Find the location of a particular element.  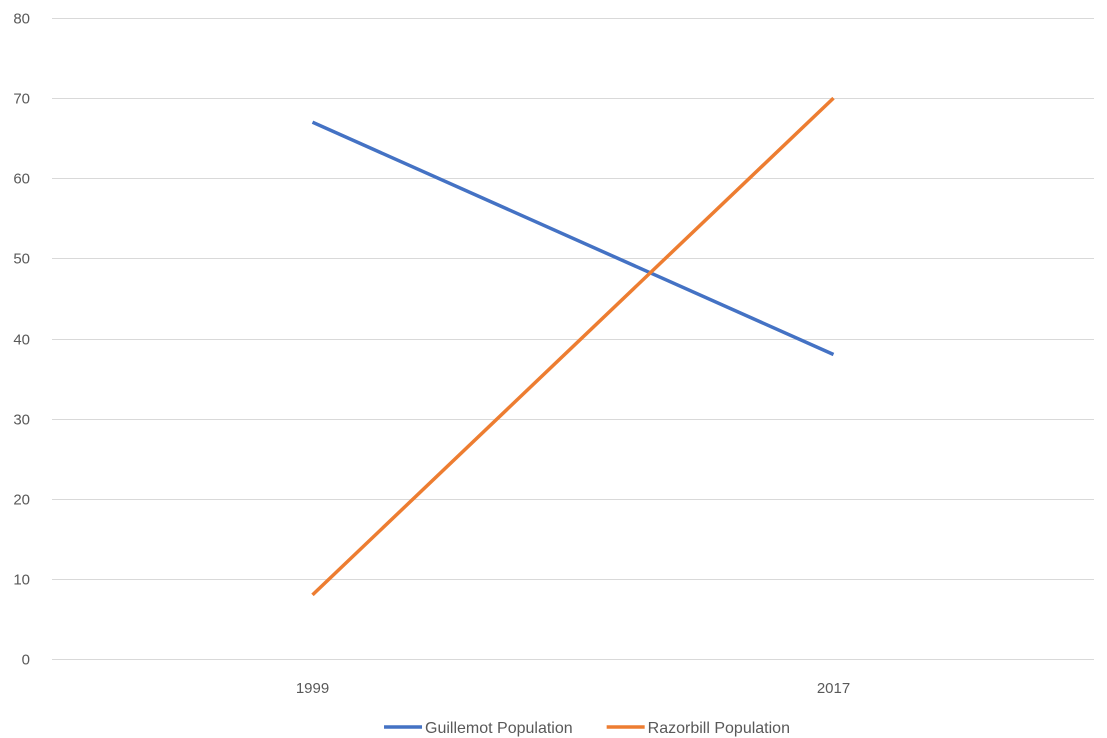

y-tick-label-70: 70 is located at coordinates (21, 99).